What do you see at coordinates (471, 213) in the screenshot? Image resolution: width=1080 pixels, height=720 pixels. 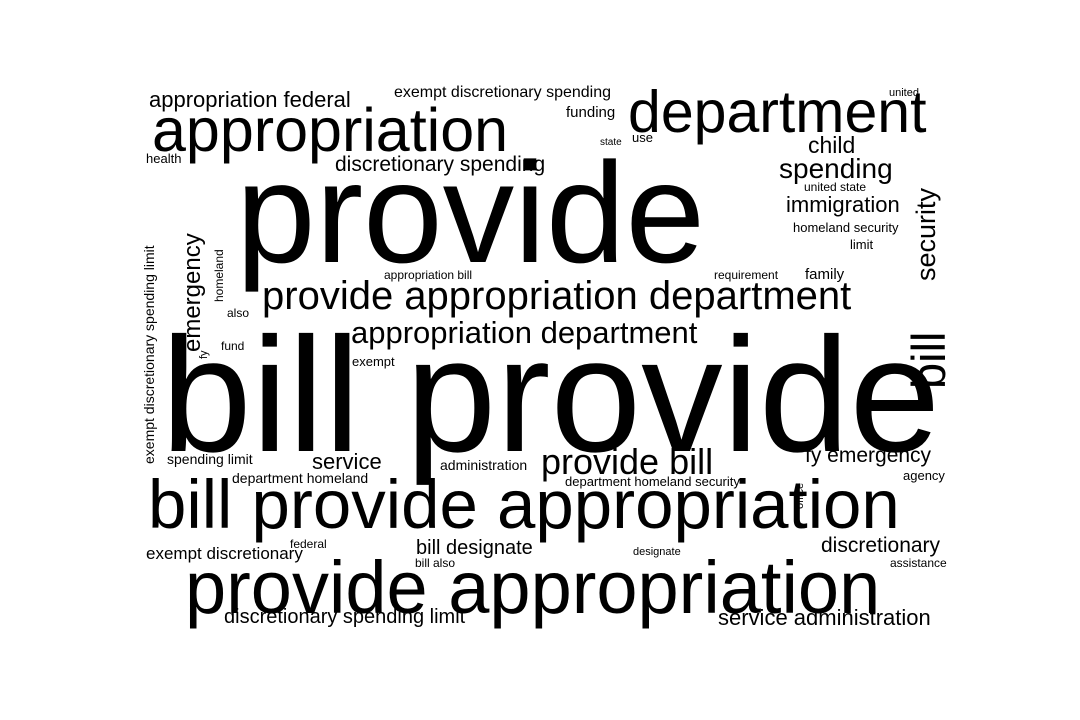 I see `word-provide: provide` at bounding box center [471, 213].